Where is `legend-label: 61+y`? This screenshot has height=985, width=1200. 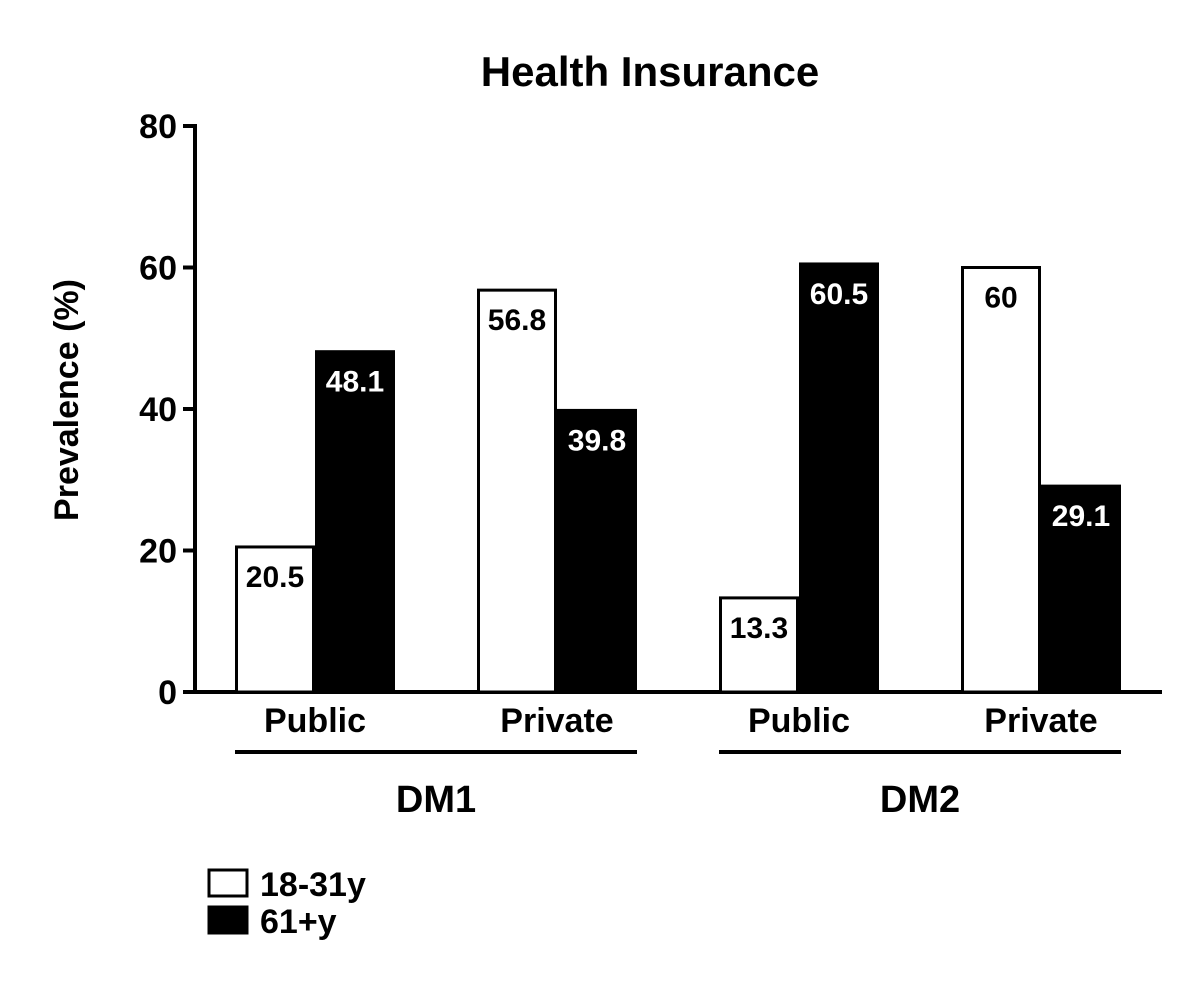
legend-label: 61+y is located at coordinates (298, 922).